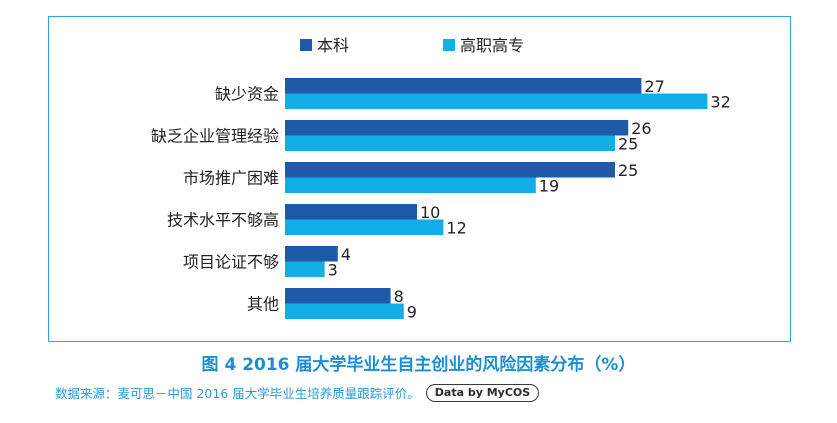 This screenshot has width=837, height=423. What do you see at coordinates (412, 312) in the screenshot?
I see `value-label-5-1: 9` at bounding box center [412, 312].